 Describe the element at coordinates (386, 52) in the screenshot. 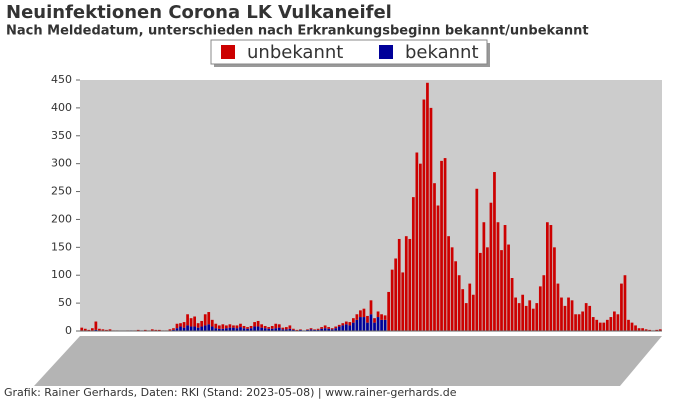

I see `legend-swatch` at that location.